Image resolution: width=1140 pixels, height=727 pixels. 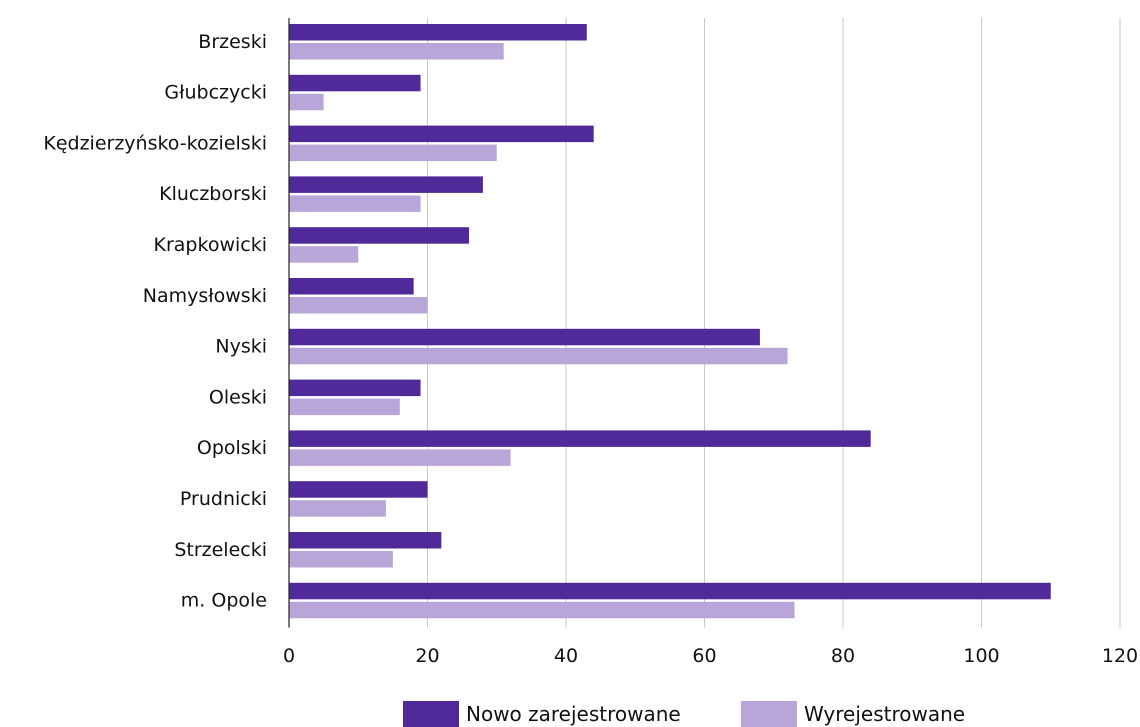 I want to click on category-label: Opolski, so click(x=232, y=448).